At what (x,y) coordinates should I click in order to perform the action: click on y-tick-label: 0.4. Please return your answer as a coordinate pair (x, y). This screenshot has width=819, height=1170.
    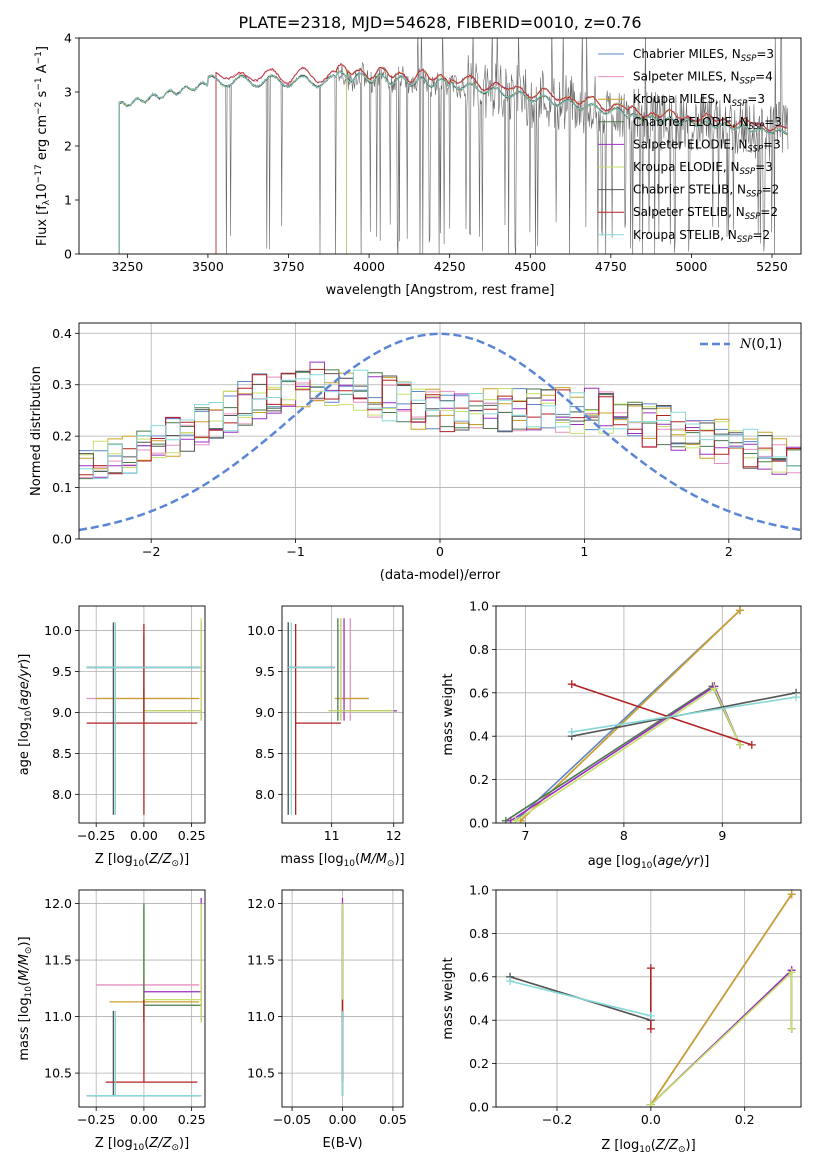
    Looking at the image, I should click on (62, 333).